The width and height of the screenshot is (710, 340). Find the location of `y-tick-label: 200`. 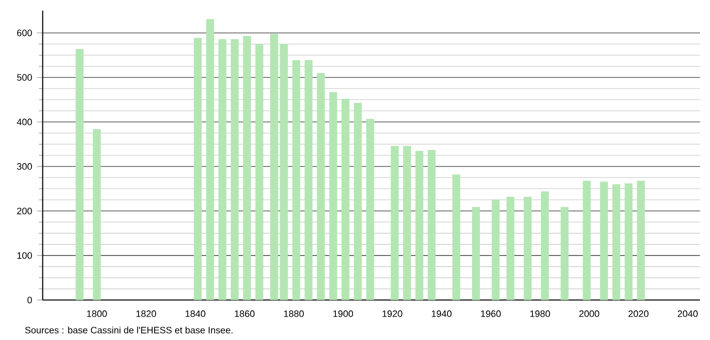

y-tick-label: 200 is located at coordinates (24, 211).